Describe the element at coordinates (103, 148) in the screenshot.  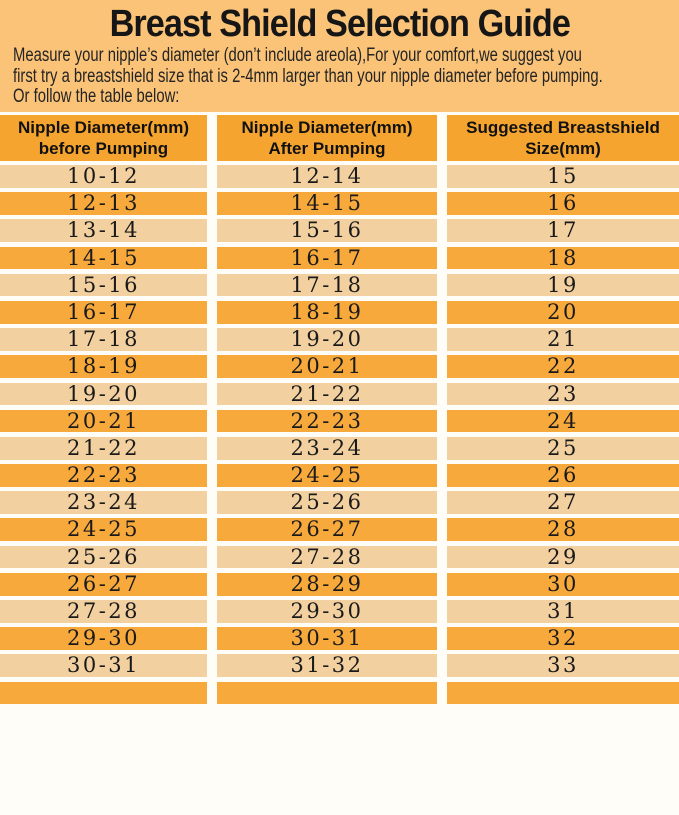
I see `column-header-line: before Pumping` at that location.